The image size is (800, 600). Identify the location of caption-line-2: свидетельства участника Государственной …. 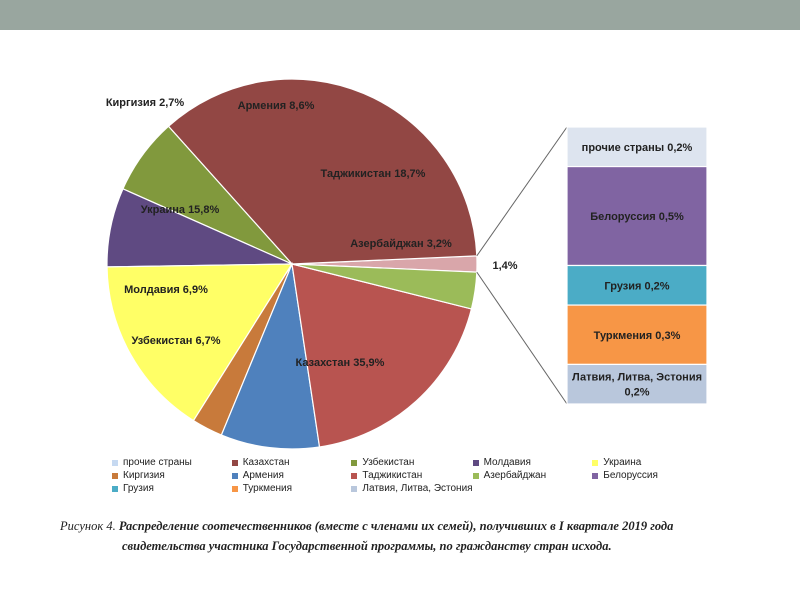
(367, 546).